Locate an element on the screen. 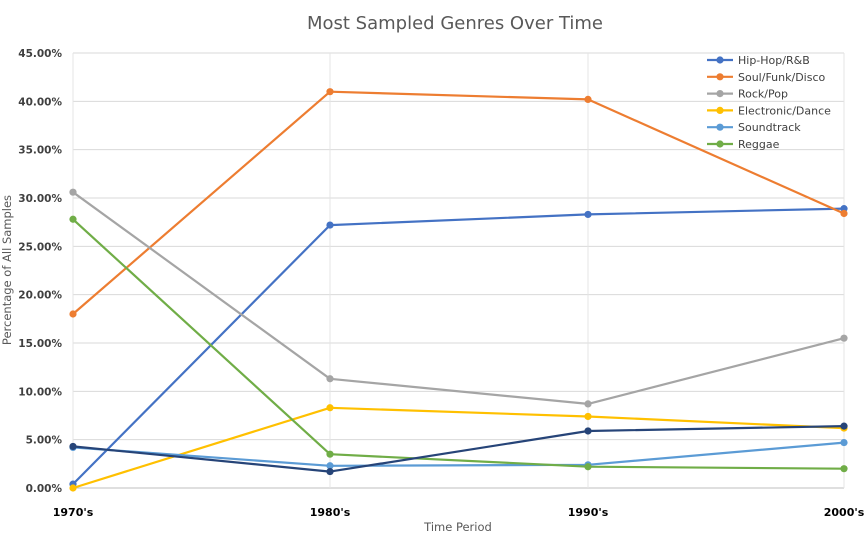 The image size is (864, 537). x-axis-ticks: 1970's 1980's 1990's 2000's is located at coordinates (458, 512).